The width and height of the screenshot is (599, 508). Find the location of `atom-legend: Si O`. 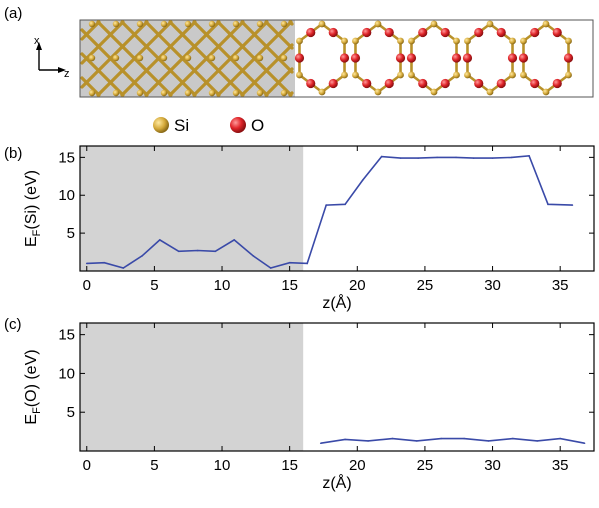

atom-legend: Si O is located at coordinates (208, 125).